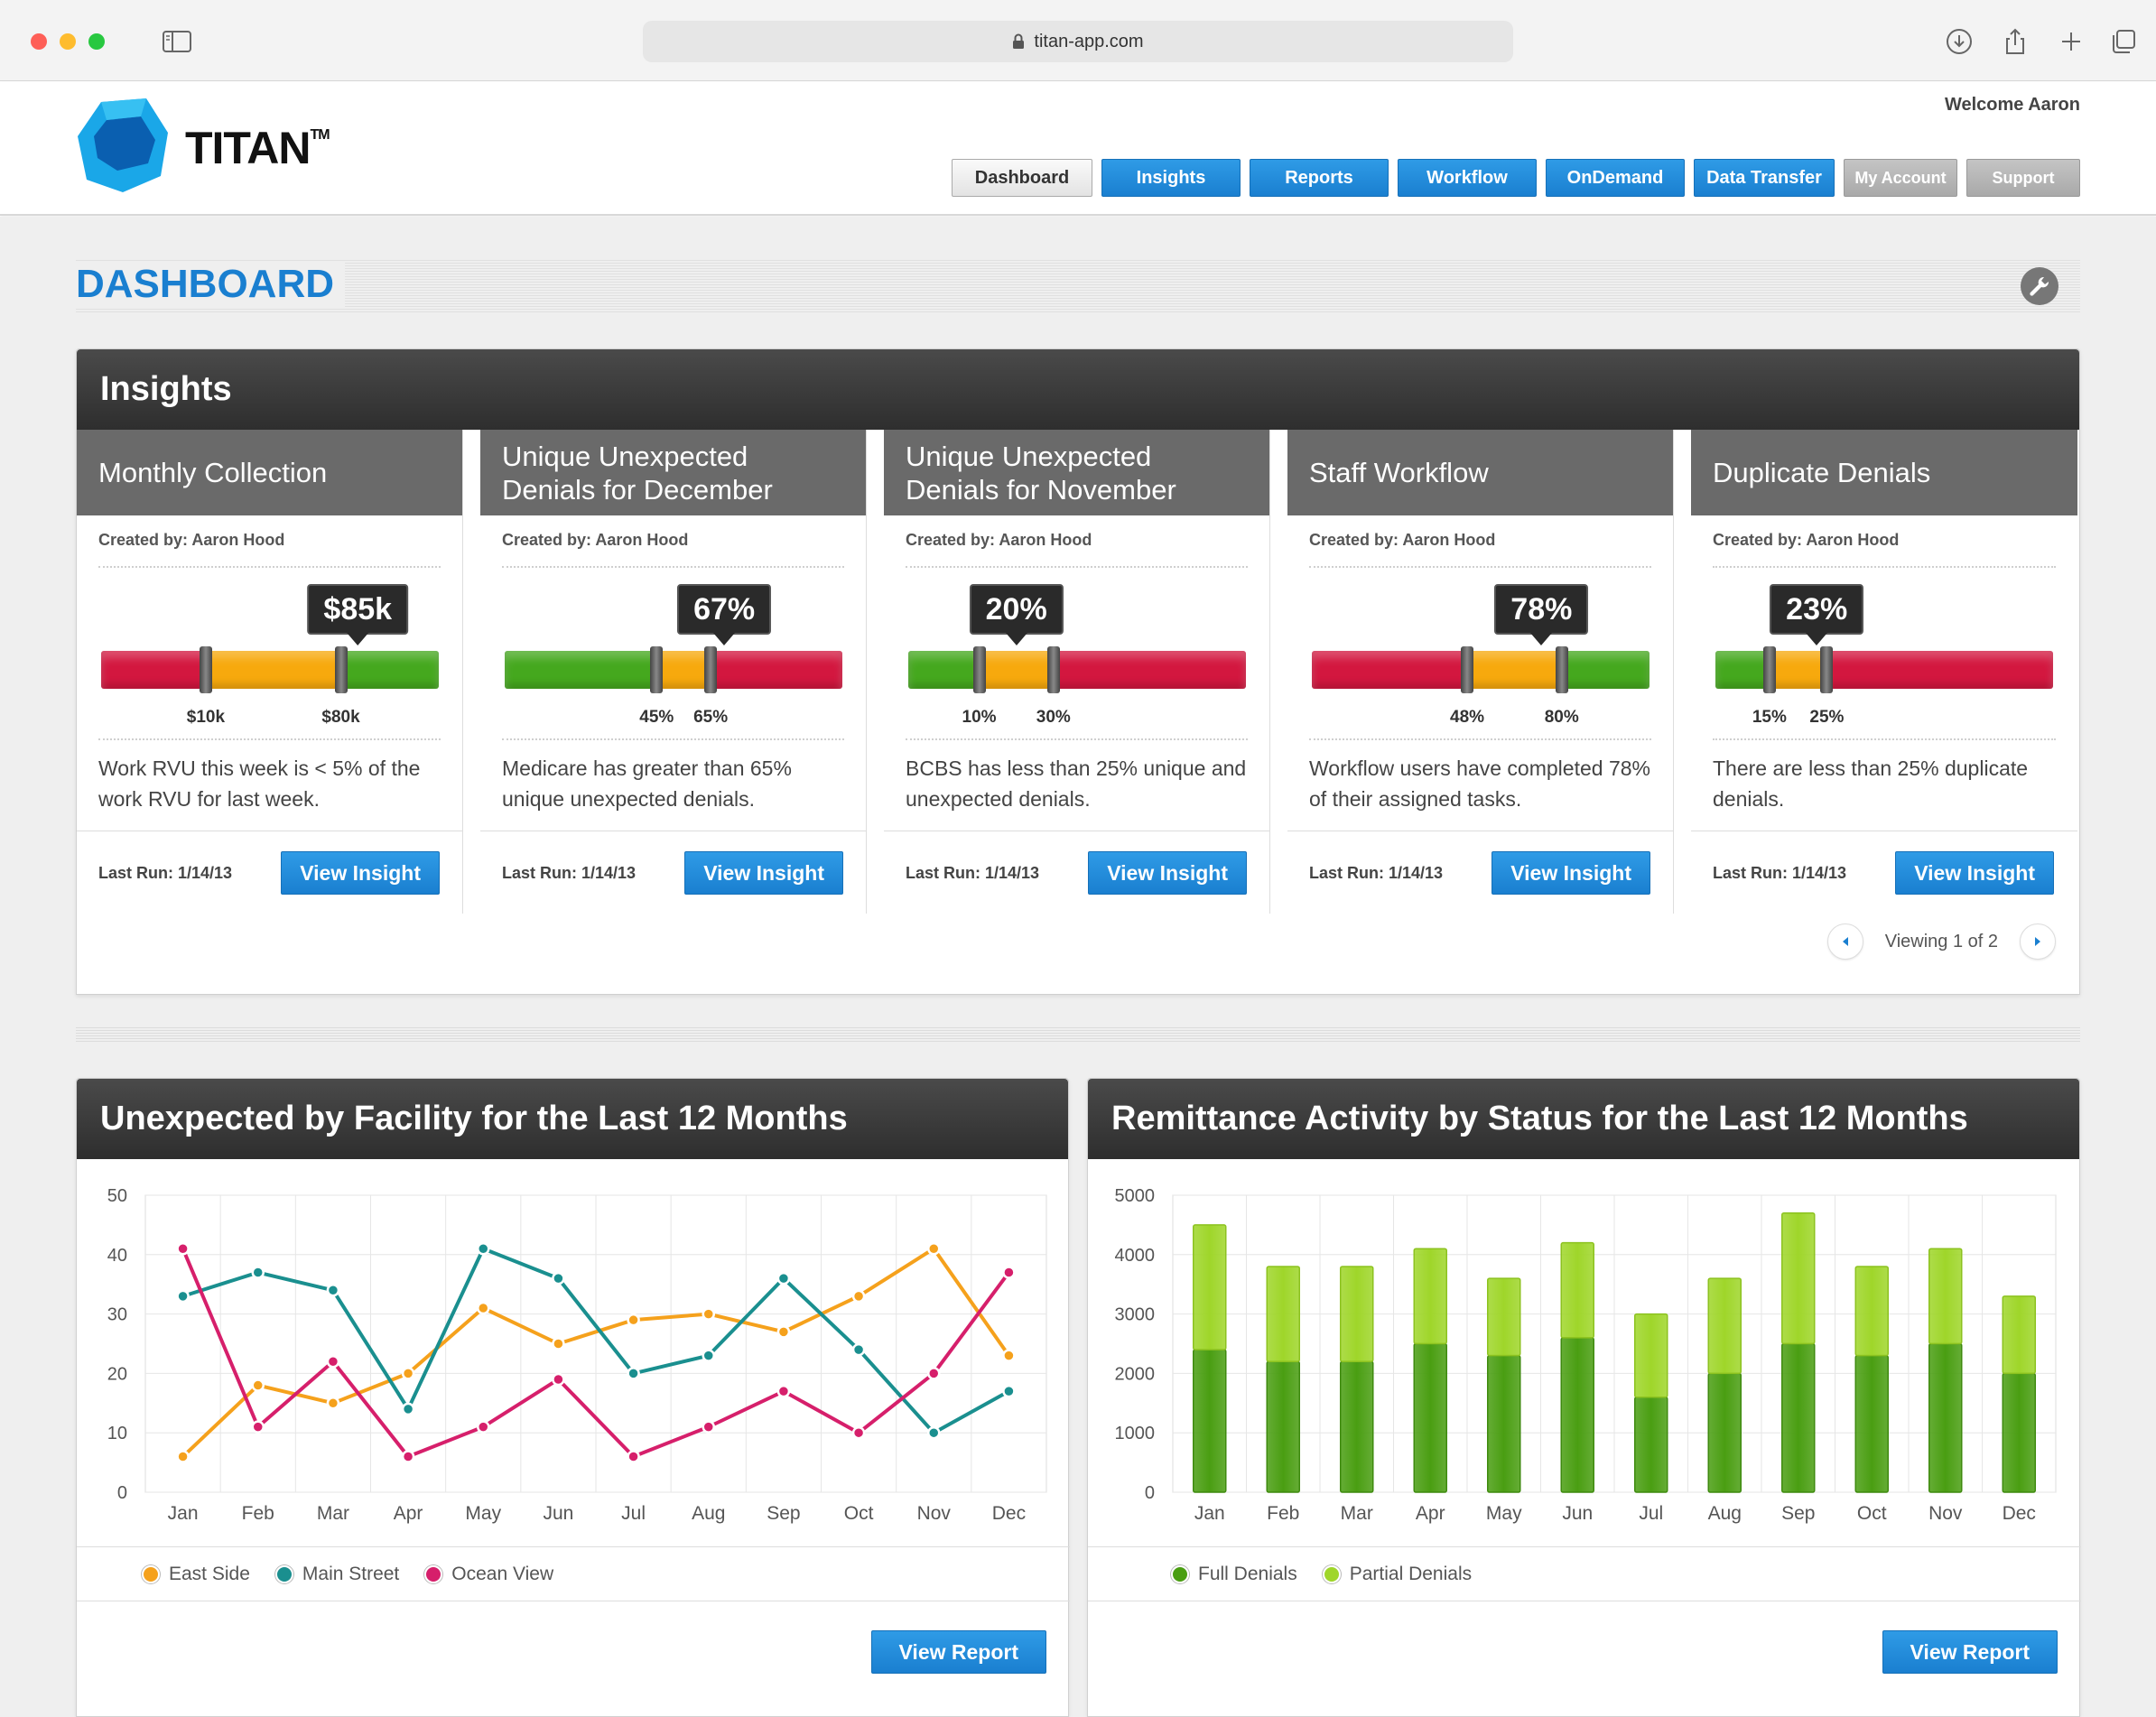 Image resolution: width=2156 pixels, height=1717 pixels. What do you see at coordinates (1411, 1573) in the screenshot?
I see `legend-label: Partial Denials` at bounding box center [1411, 1573].